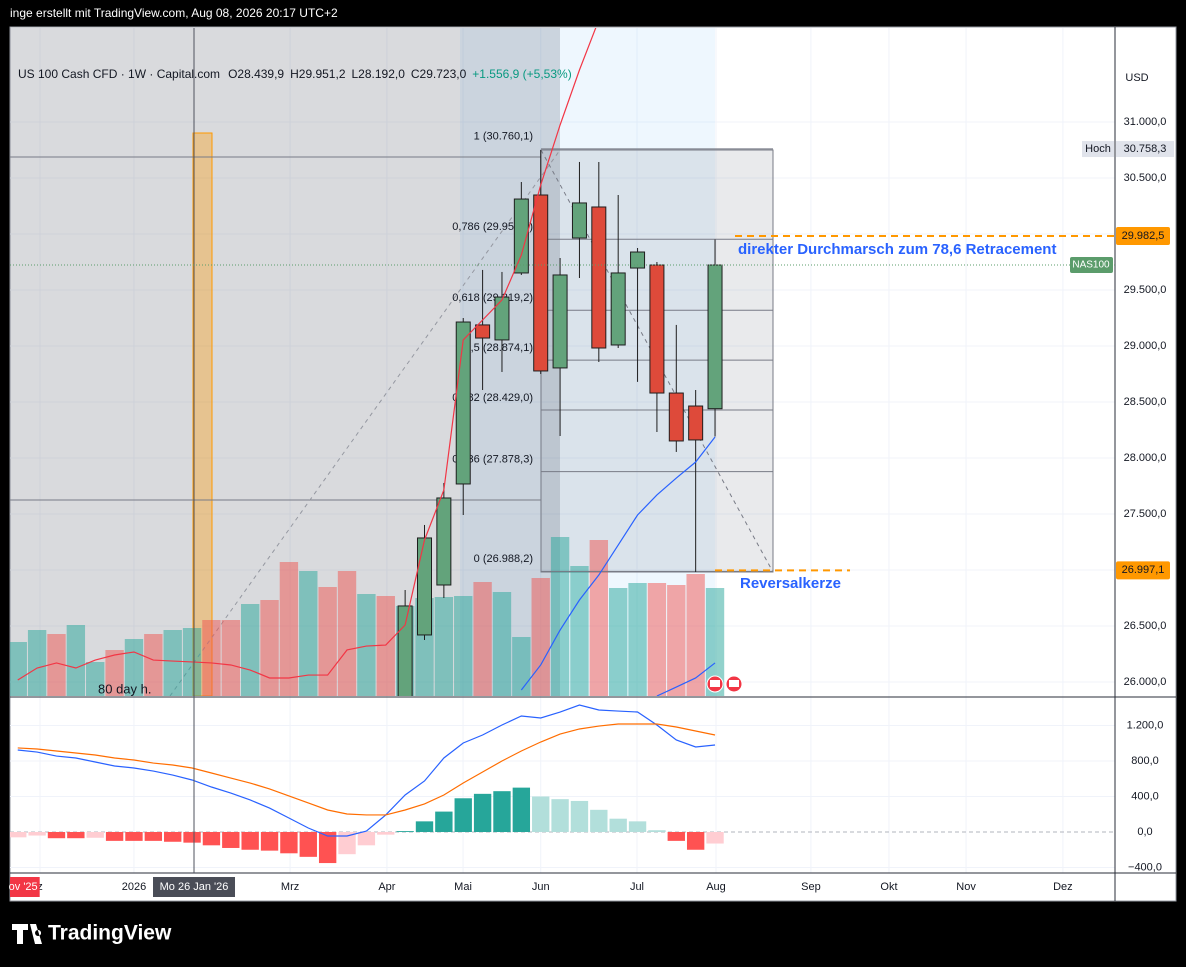  Describe the element at coordinates (492, 227) in the screenshot. I see `fib-label: 0,786 (29.952,9)` at that location.